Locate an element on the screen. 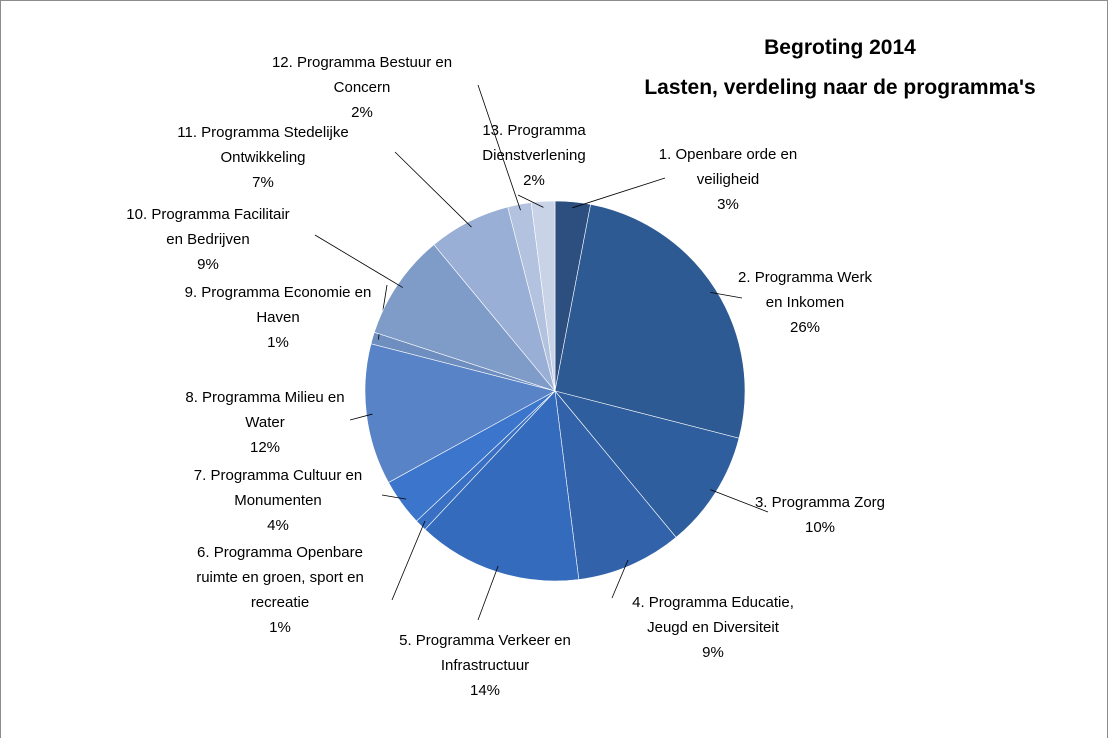 This screenshot has width=1109, height=738. category-label: 10. Programma Facilitair en Bedrijven is located at coordinates (208, 227).